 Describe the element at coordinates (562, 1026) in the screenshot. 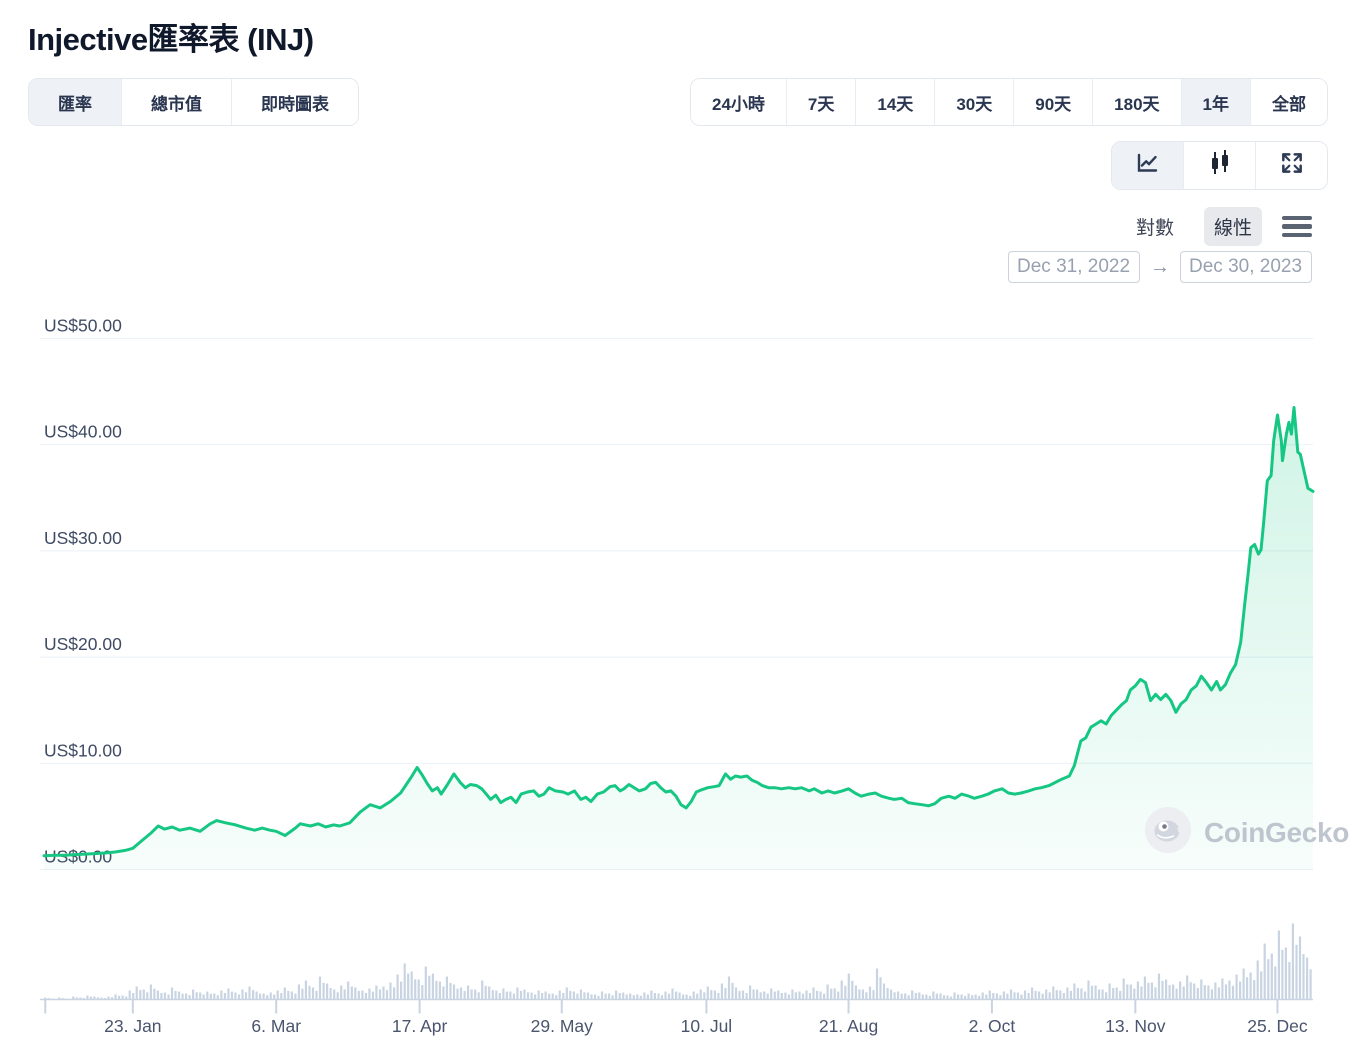

I see `x-axis-label: 29. May` at that location.